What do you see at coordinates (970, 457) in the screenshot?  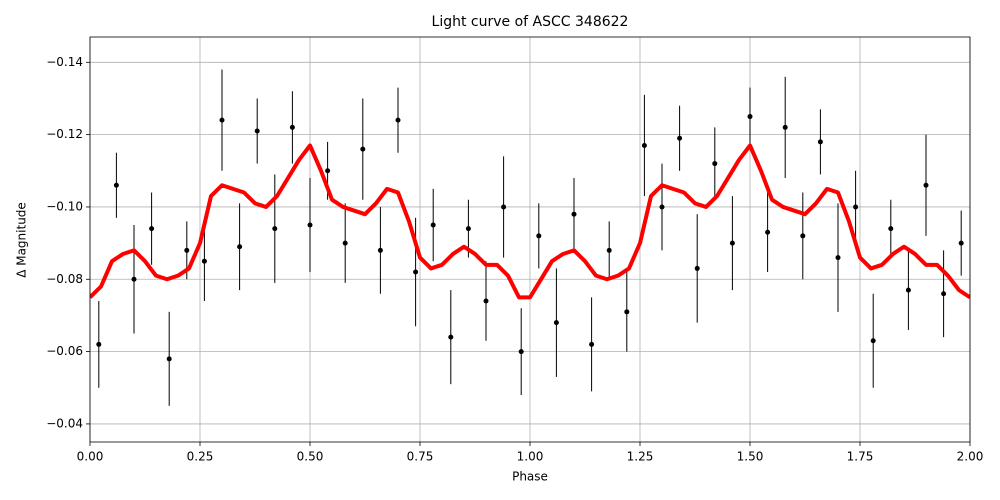 I see `x-tick-label: 2.00` at bounding box center [970, 457].